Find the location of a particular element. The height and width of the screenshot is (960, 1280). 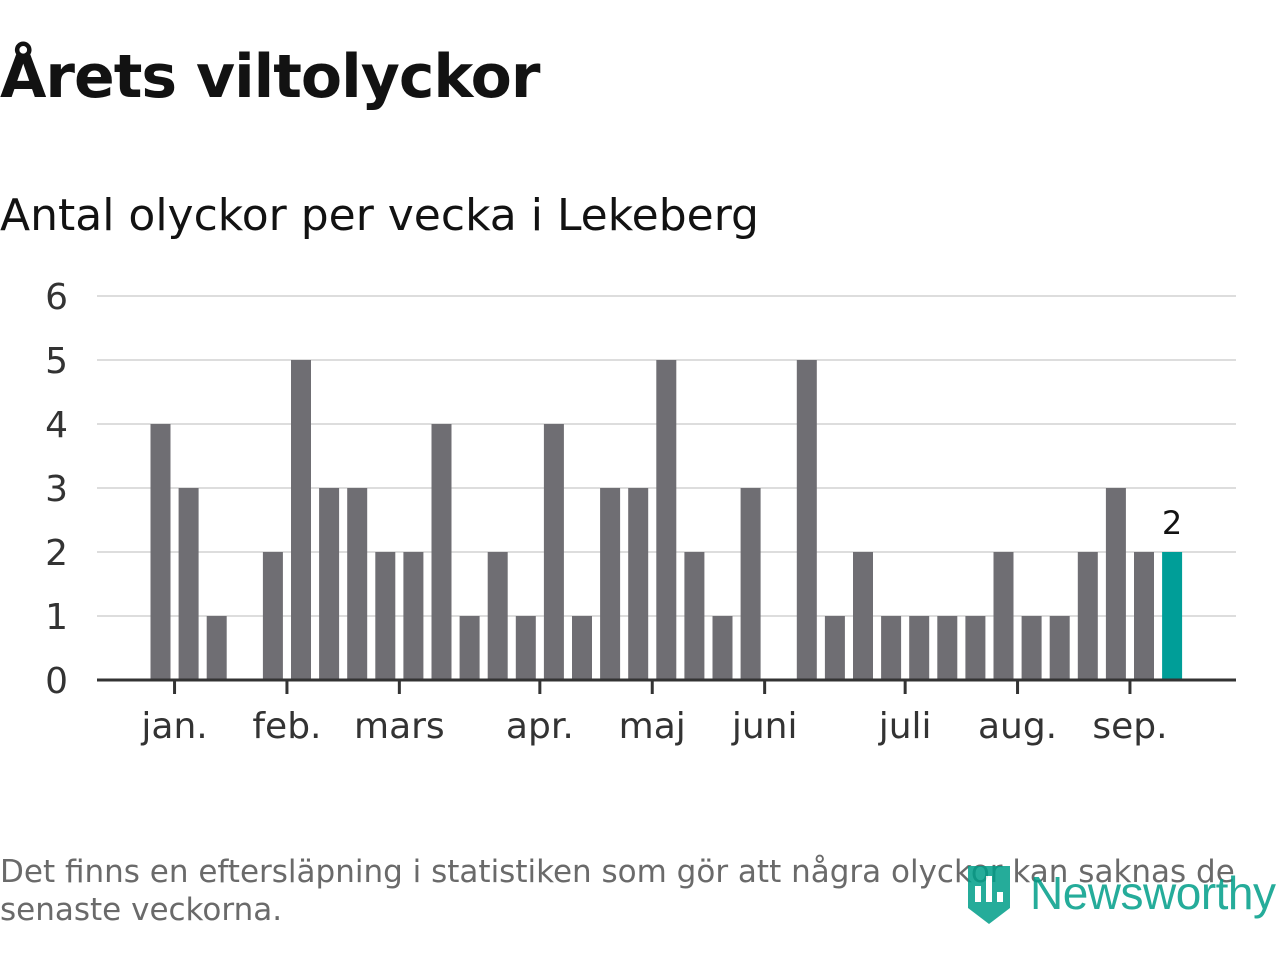

x-tick-label: sep. is located at coordinates (1129, 726).